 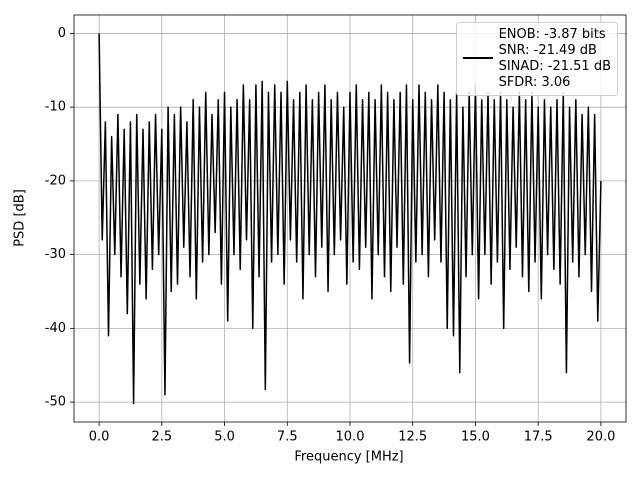 I want to click on x-tick-label: 5.0, so click(x=224, y=437).